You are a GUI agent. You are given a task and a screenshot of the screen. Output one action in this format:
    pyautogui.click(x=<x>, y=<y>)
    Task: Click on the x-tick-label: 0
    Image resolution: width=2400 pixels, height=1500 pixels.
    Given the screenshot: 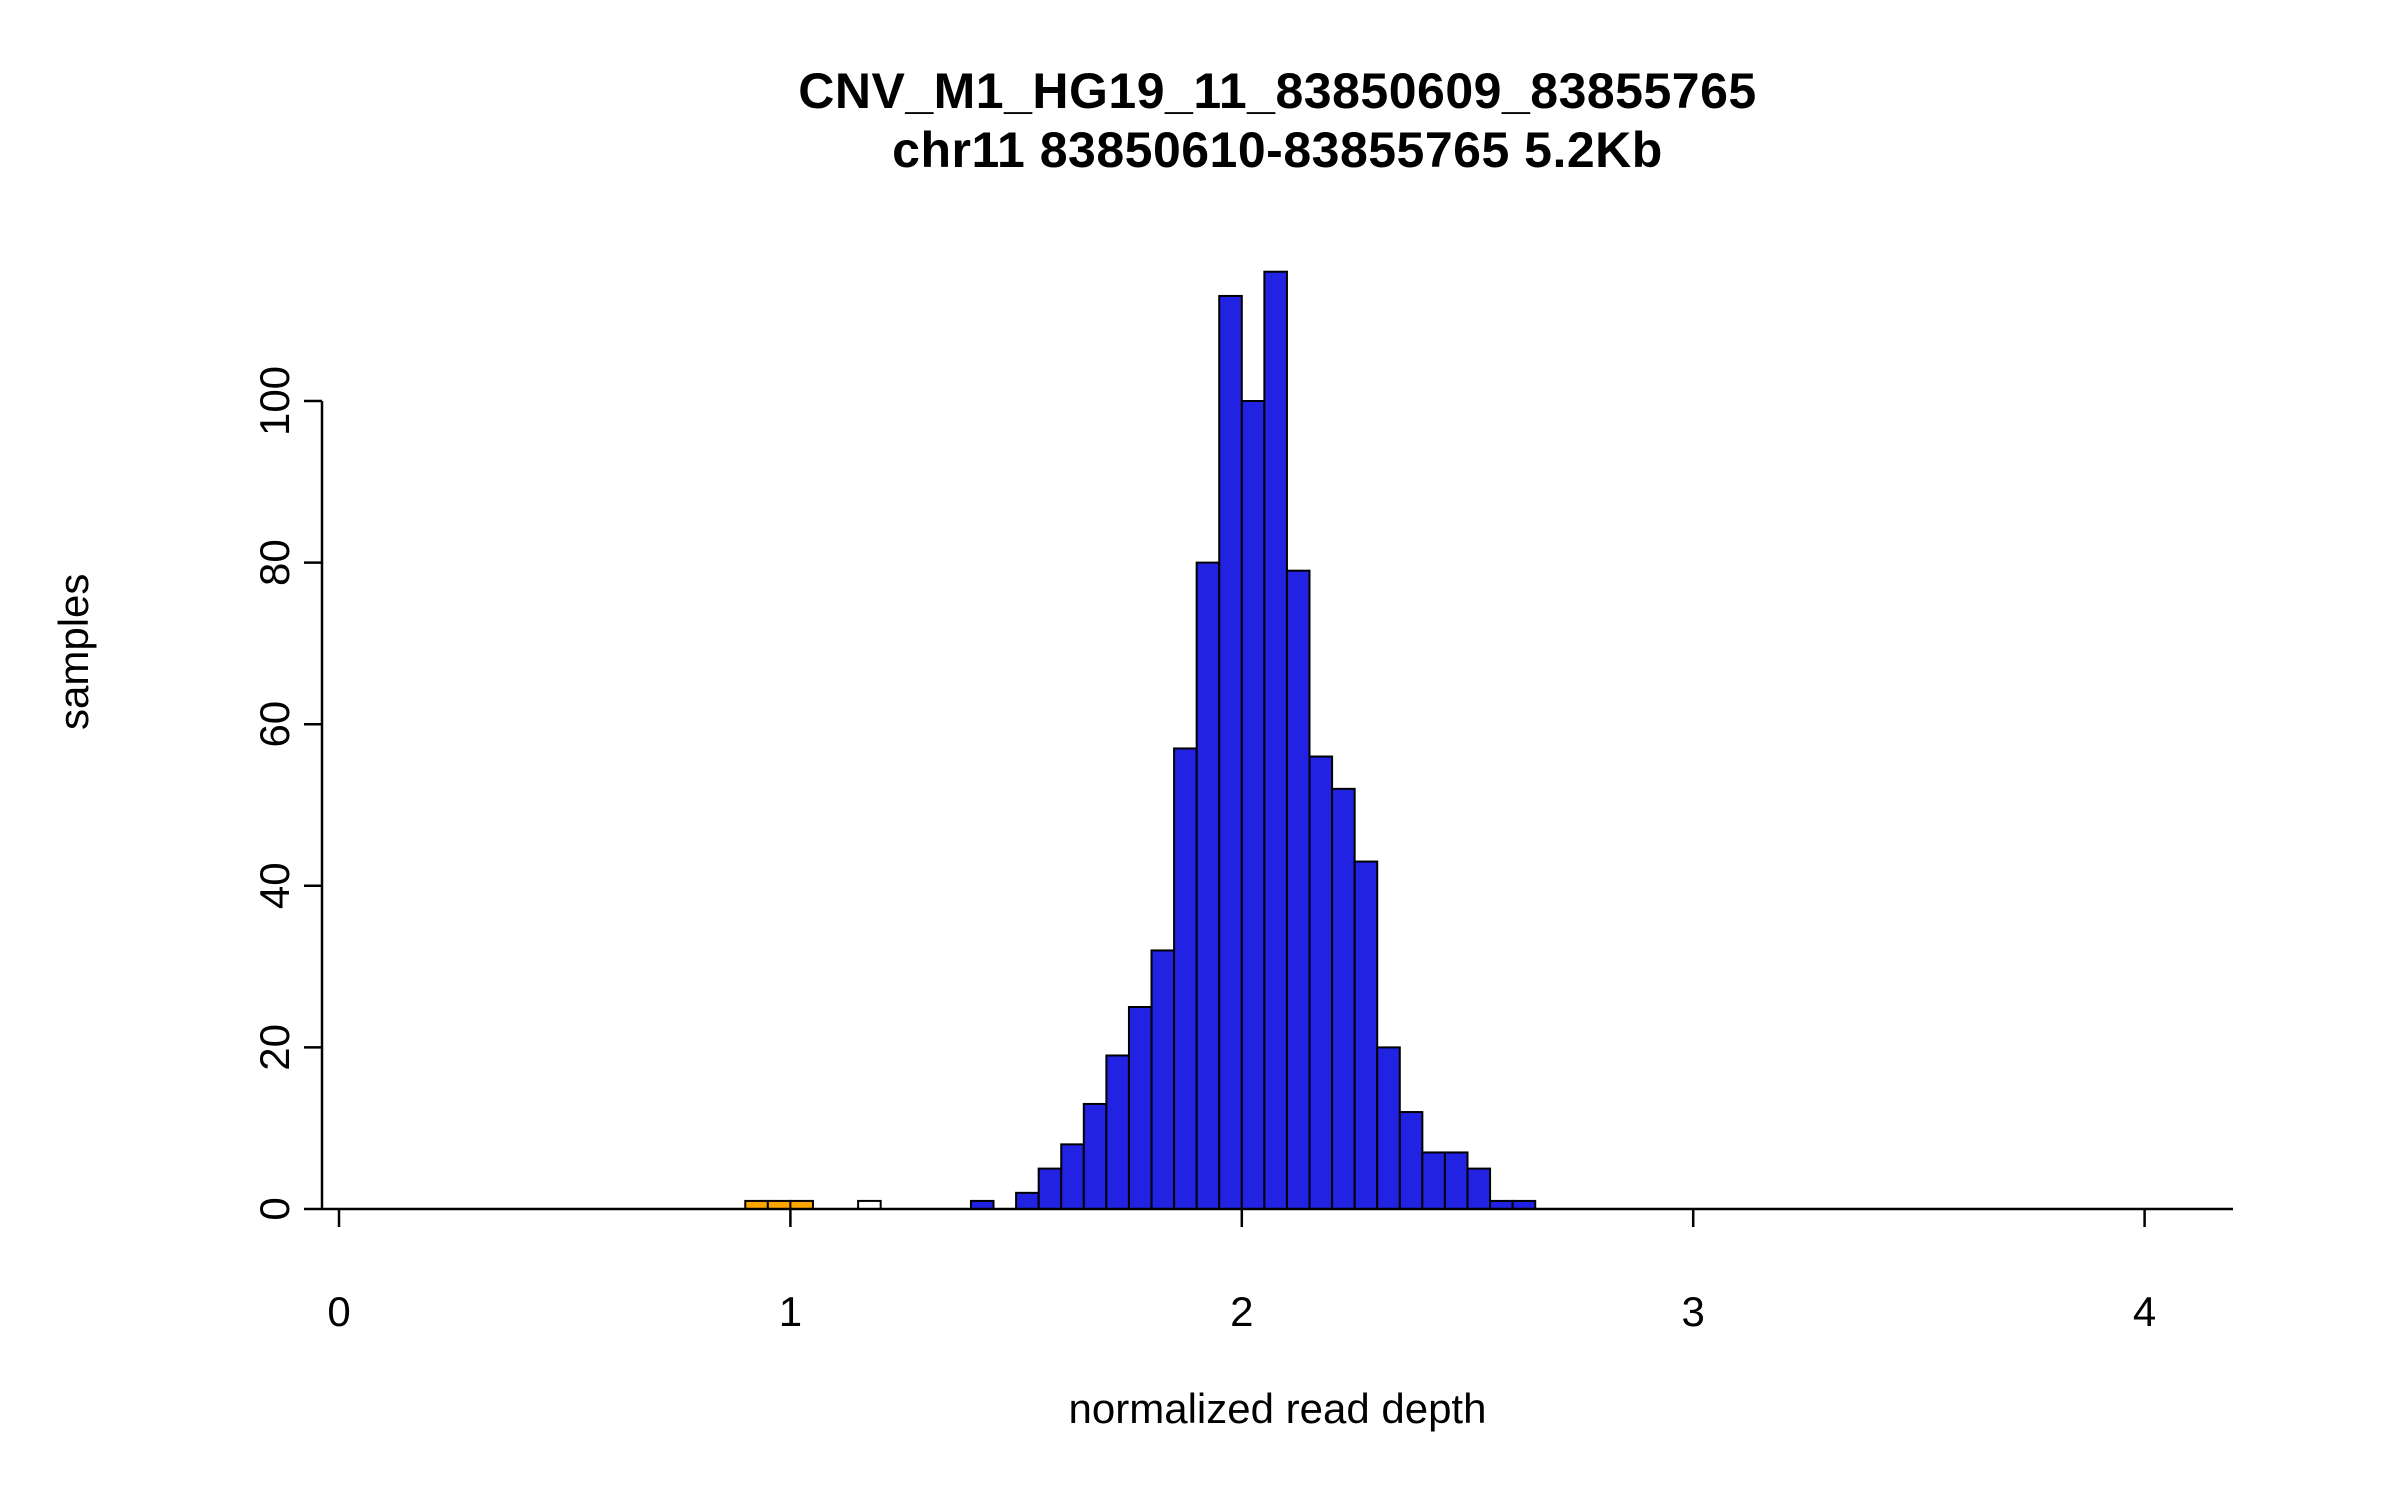 What is the action you would take?
    pyautogui.click(x=338, y=1311)
    